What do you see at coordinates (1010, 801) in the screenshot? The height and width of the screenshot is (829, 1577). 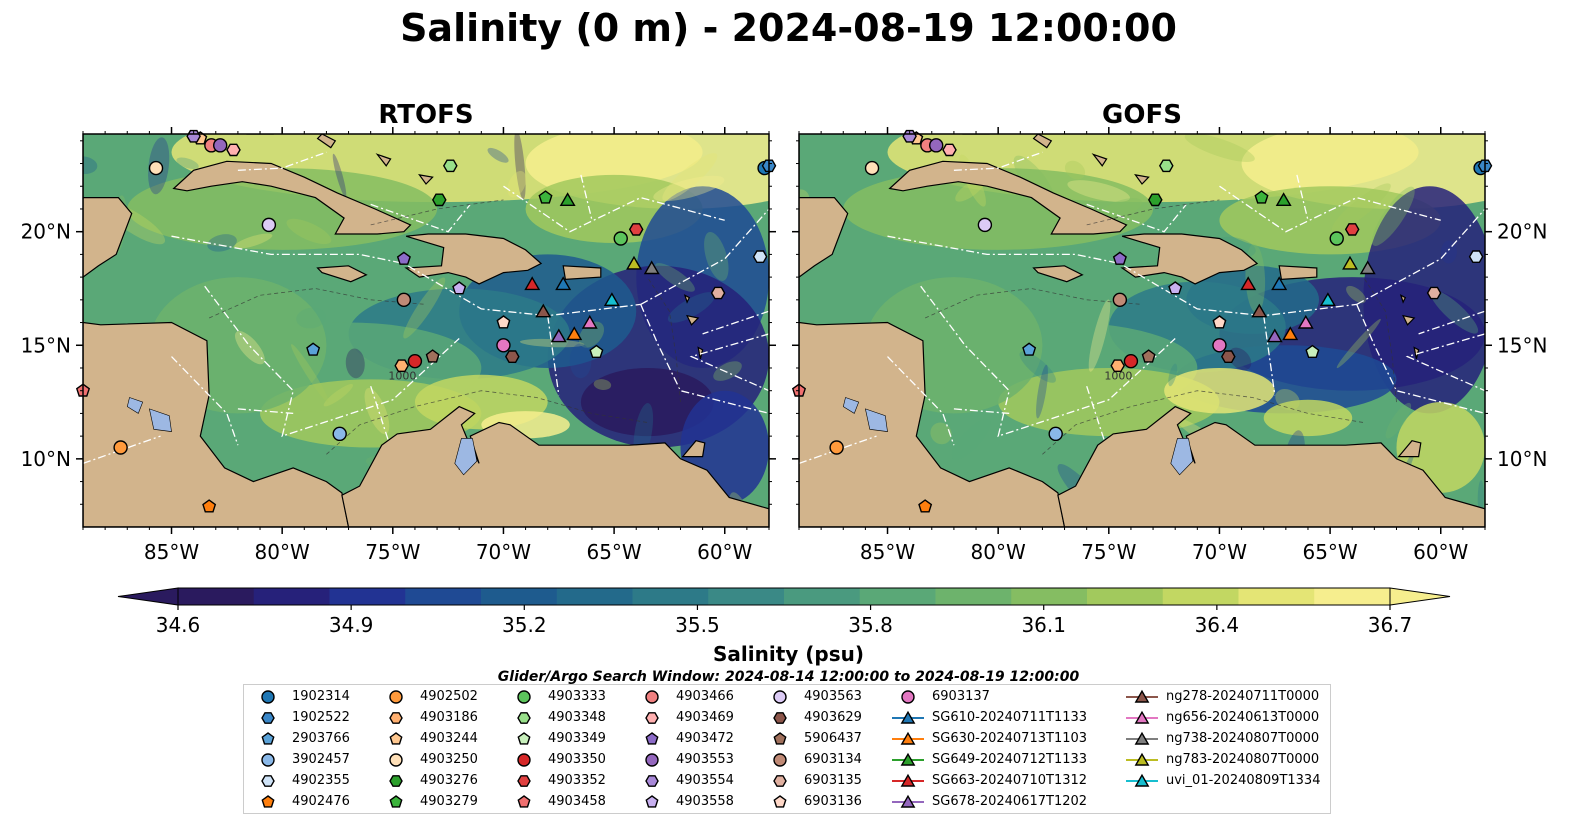 I see `legend-label: SG678-20240617T1202` at bounding box center [1010, 801].